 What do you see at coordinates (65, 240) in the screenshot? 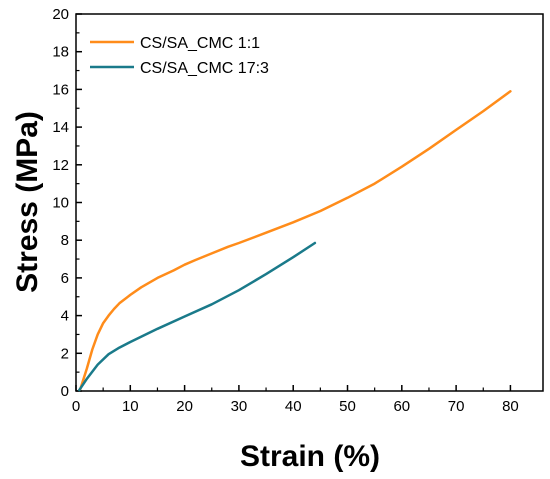
I see `y-tick-label: 8` at bounding box center [65, 240].